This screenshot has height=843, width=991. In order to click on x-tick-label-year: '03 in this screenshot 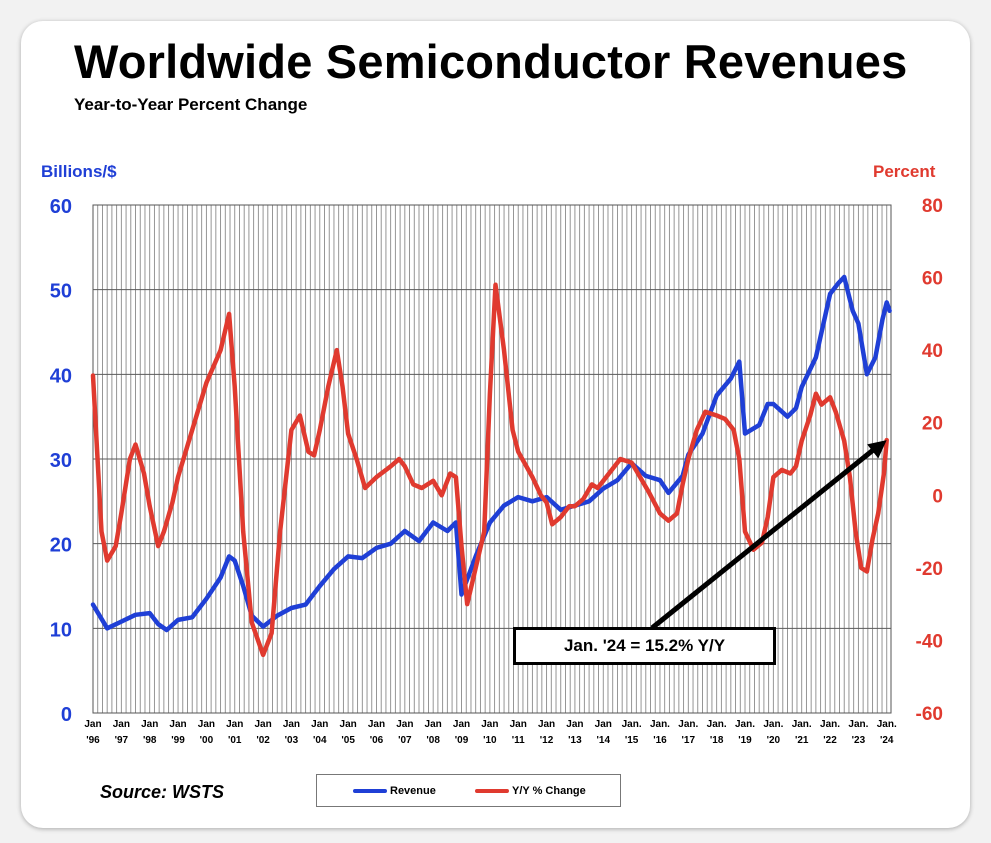, I will do `click(292, 740)`.